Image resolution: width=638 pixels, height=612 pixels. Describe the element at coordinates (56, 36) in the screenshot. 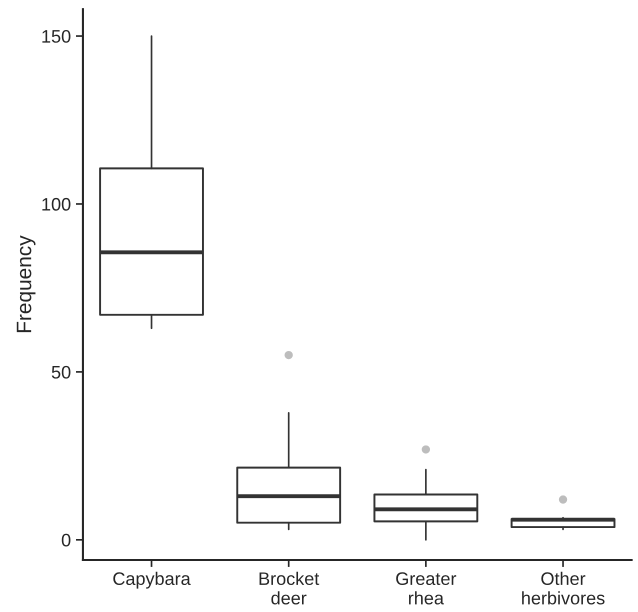

I see `y-tick-label: 150` at that location.